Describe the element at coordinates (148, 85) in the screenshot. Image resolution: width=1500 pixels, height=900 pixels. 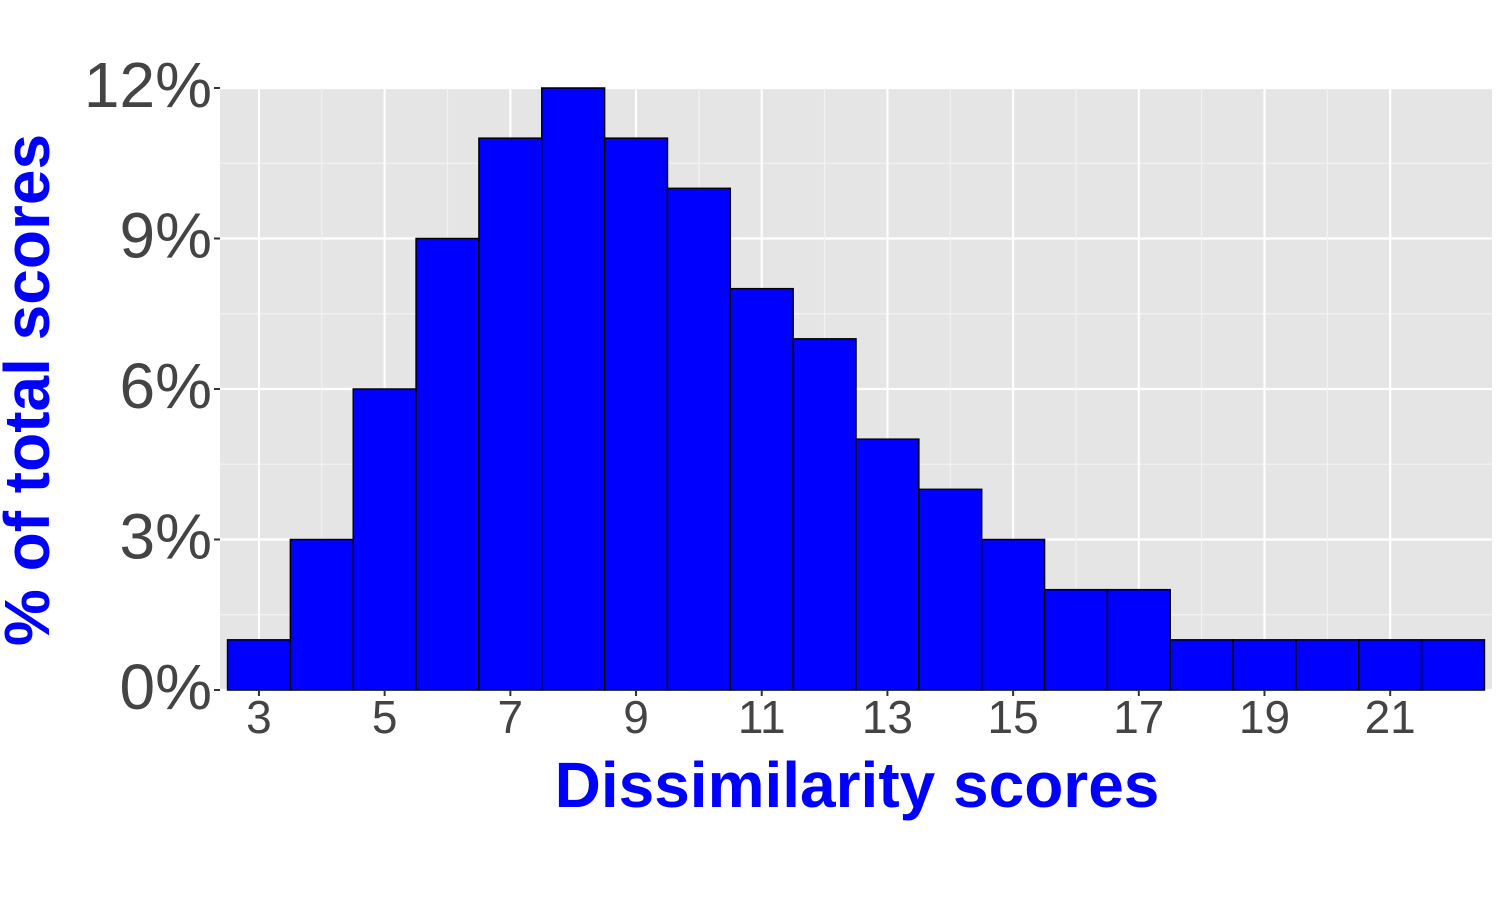
I see `y-tick-label: 12%` at that location.